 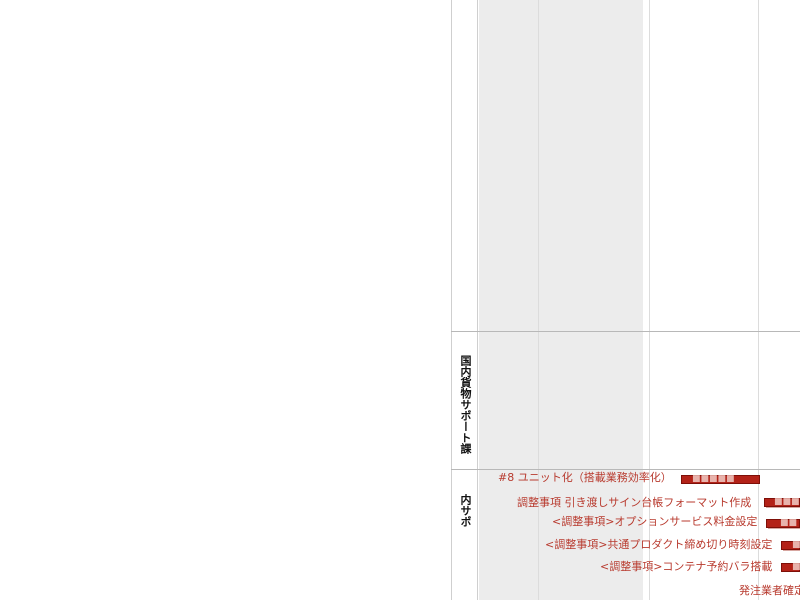 What do you see at coordinates (769, 590) in the screenshot?
I see `task-label: 発注業者確定` at bounding box center [769, 590].